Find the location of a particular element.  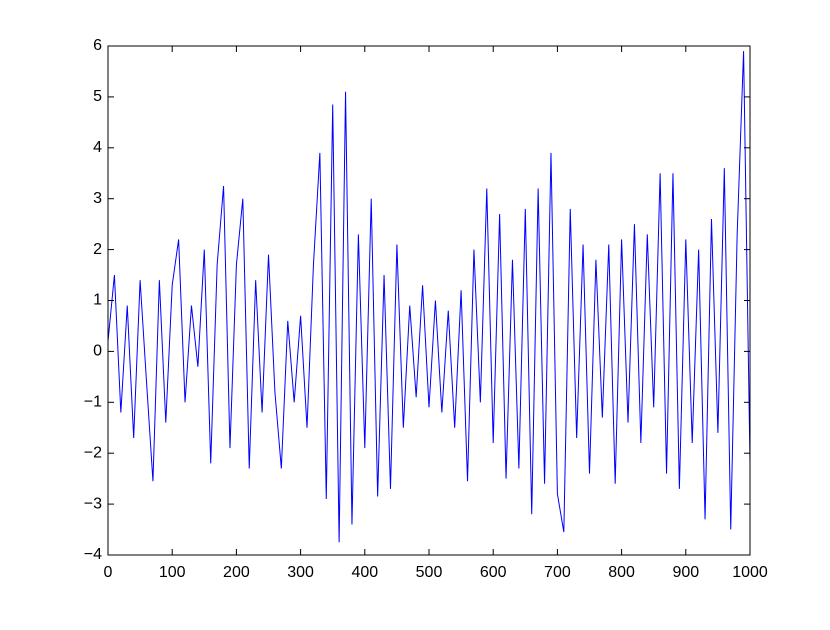

y-tick-label: −2 is located at coordinates (93, 452).